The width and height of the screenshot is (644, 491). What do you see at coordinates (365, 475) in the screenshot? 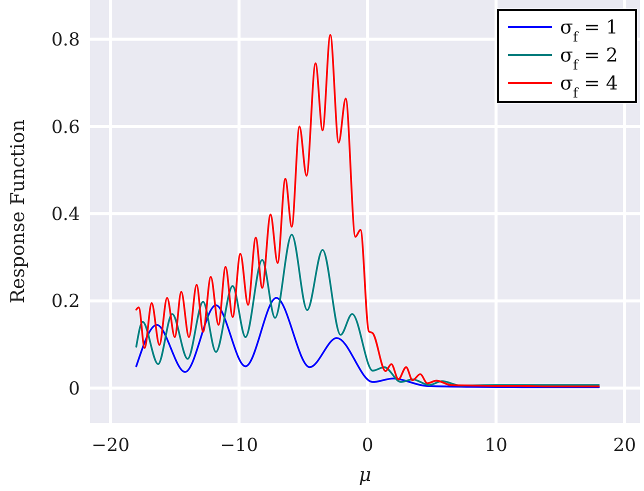
I see `x-axis-title: μ` at bounding box center [365, 475].